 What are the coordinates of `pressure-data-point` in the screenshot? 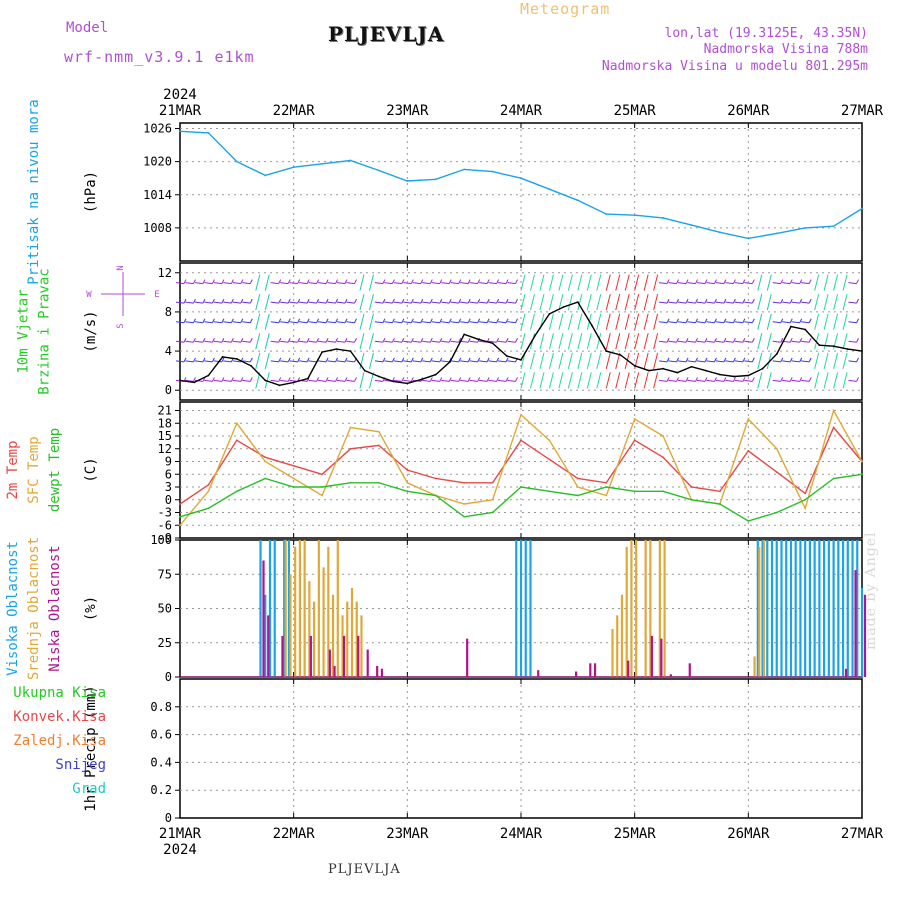 It's located at (748, 238).